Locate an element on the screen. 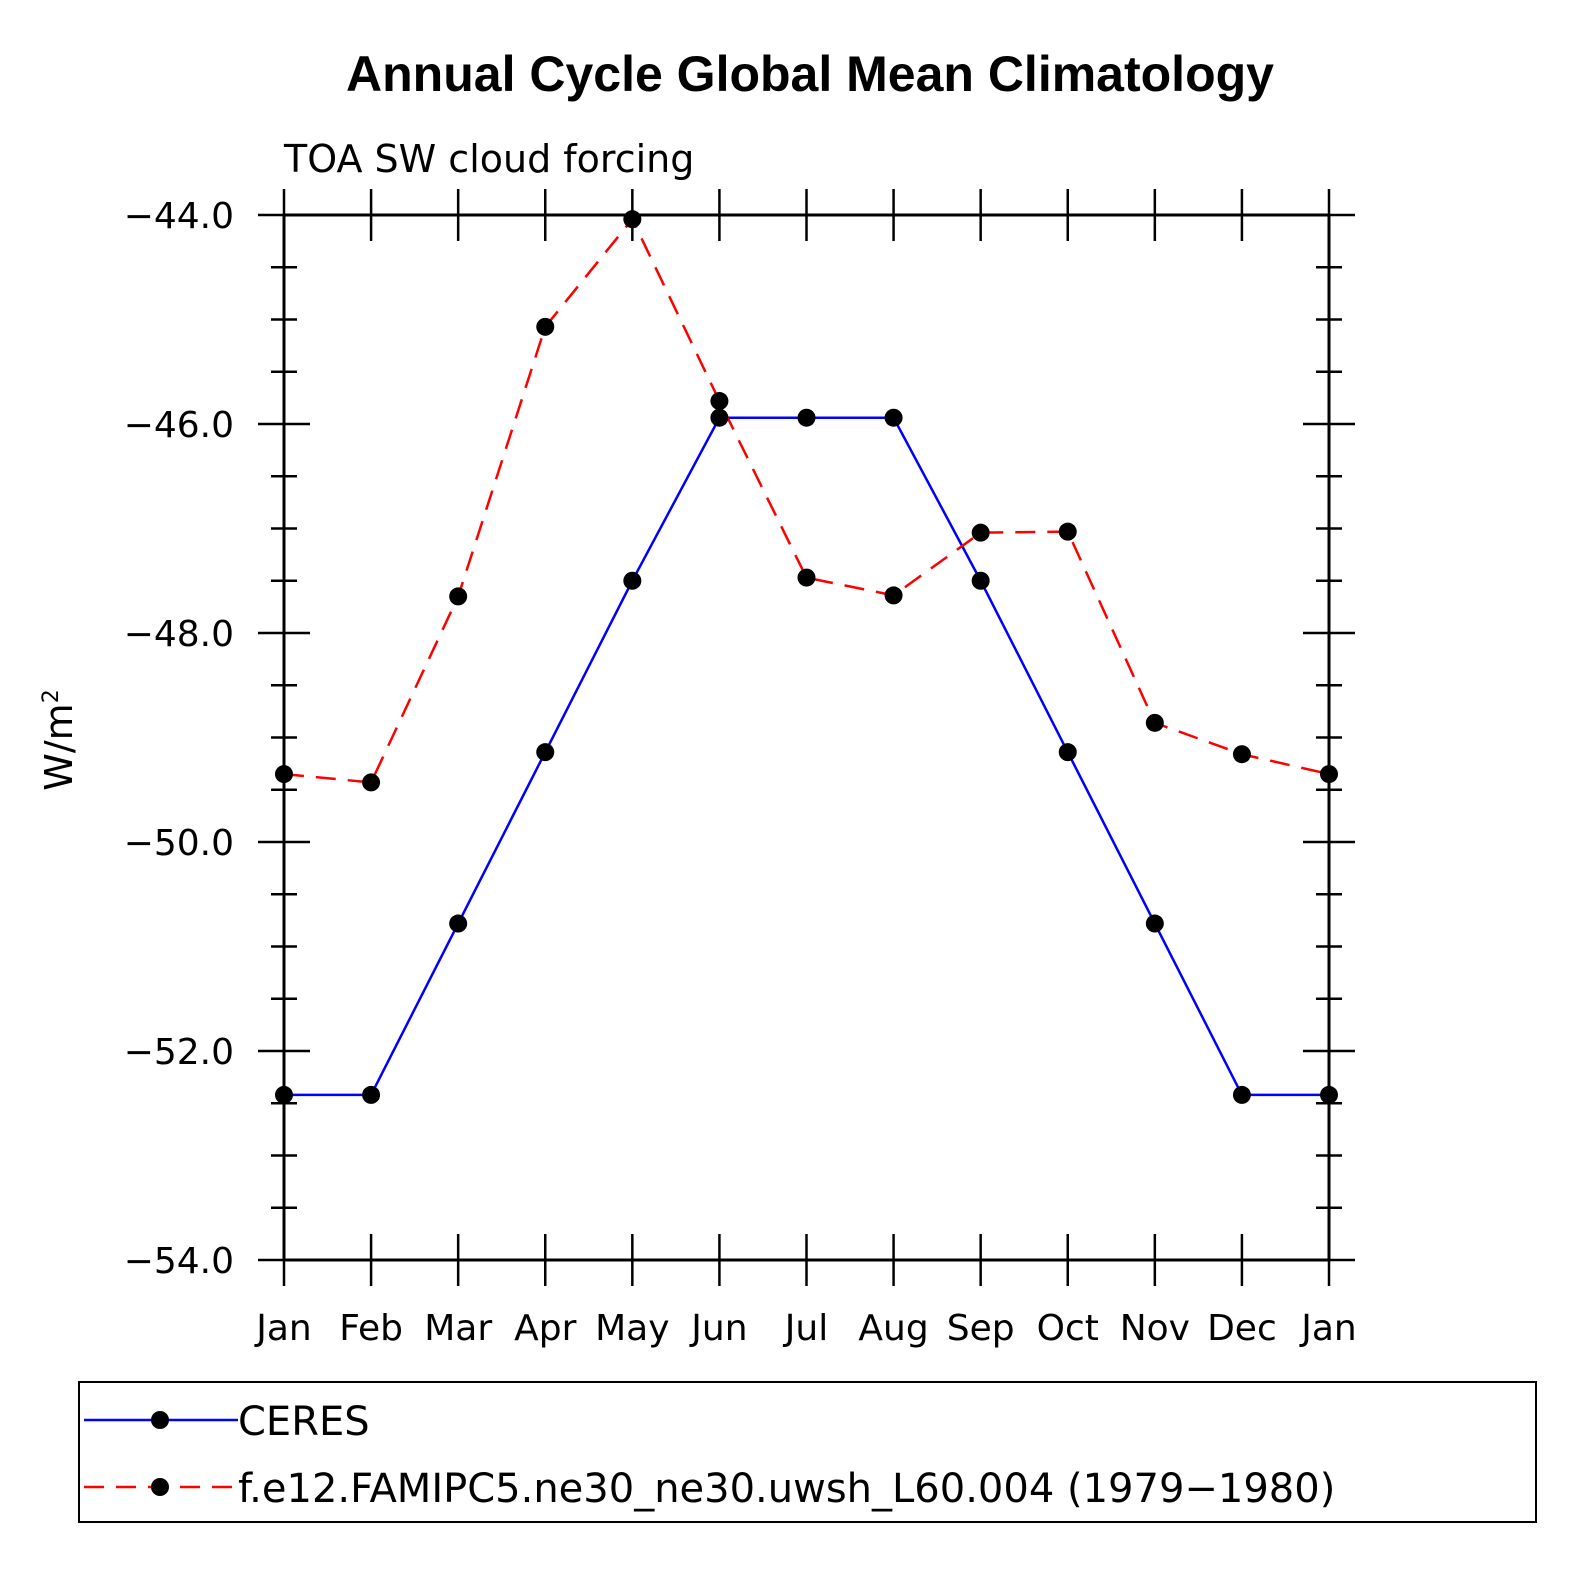 This screenshot has width=1575, height=1575. x-tick-label: Aug is located at coordinates (893, 1328).